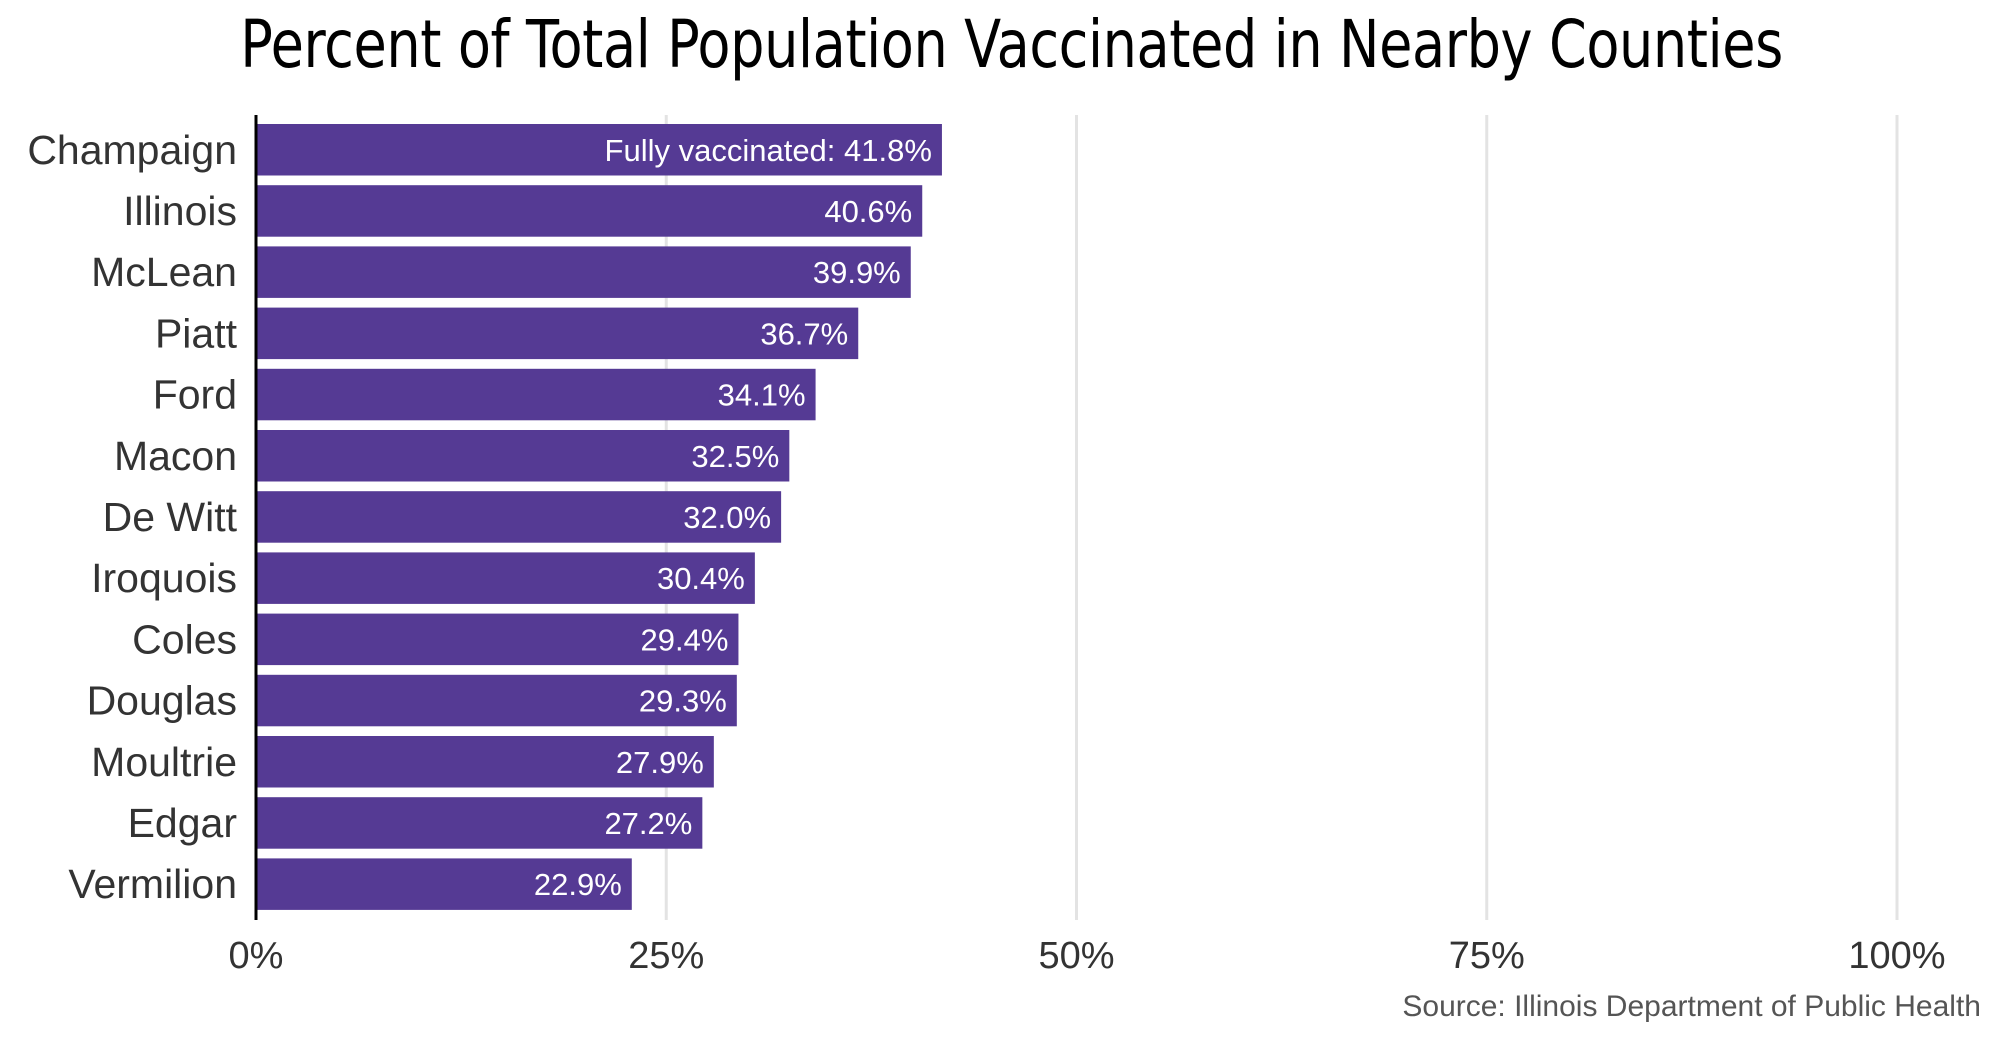 This screenshot has height=1041, width=1991. I want to click on category-label: Illinois, so click(180, 211).